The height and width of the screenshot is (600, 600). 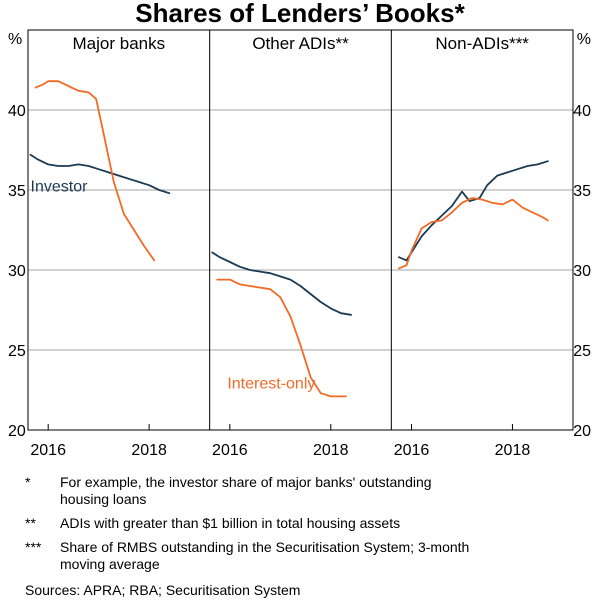 What do you see at coordinates (331, 450) in the screenshot?
I see `x-tick-label-2-2018: 2018` at bounding box center [331, 450].